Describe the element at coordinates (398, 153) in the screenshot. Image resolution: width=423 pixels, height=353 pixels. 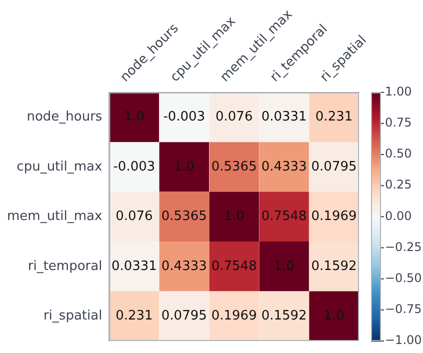
I see `color-bar-label: 0.50` at that location.